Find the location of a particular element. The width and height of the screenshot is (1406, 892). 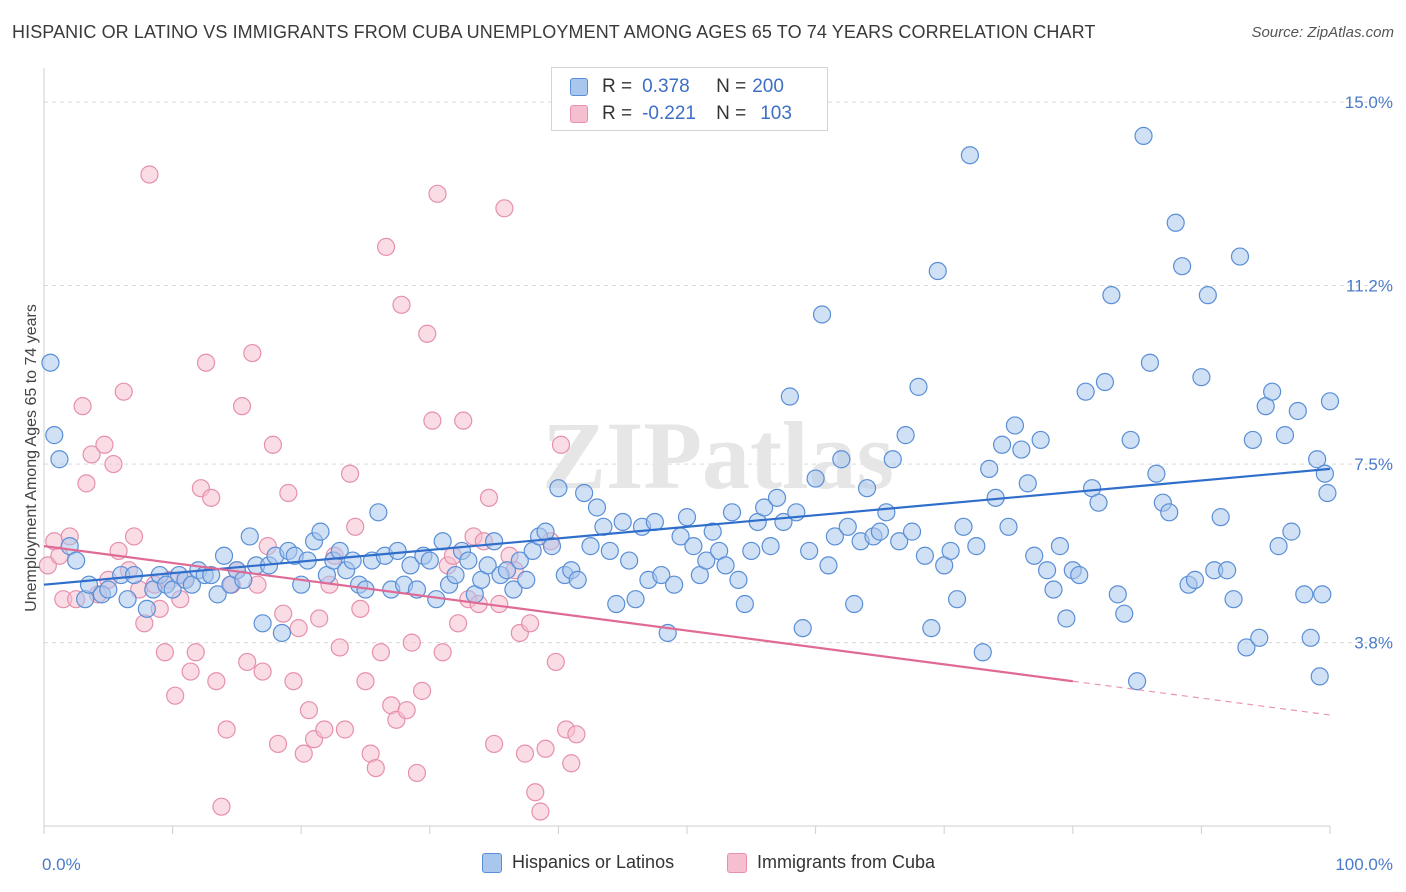

legend-row-hispanics: R = 0.378 N = 200 is located at coordinates (677, 87).